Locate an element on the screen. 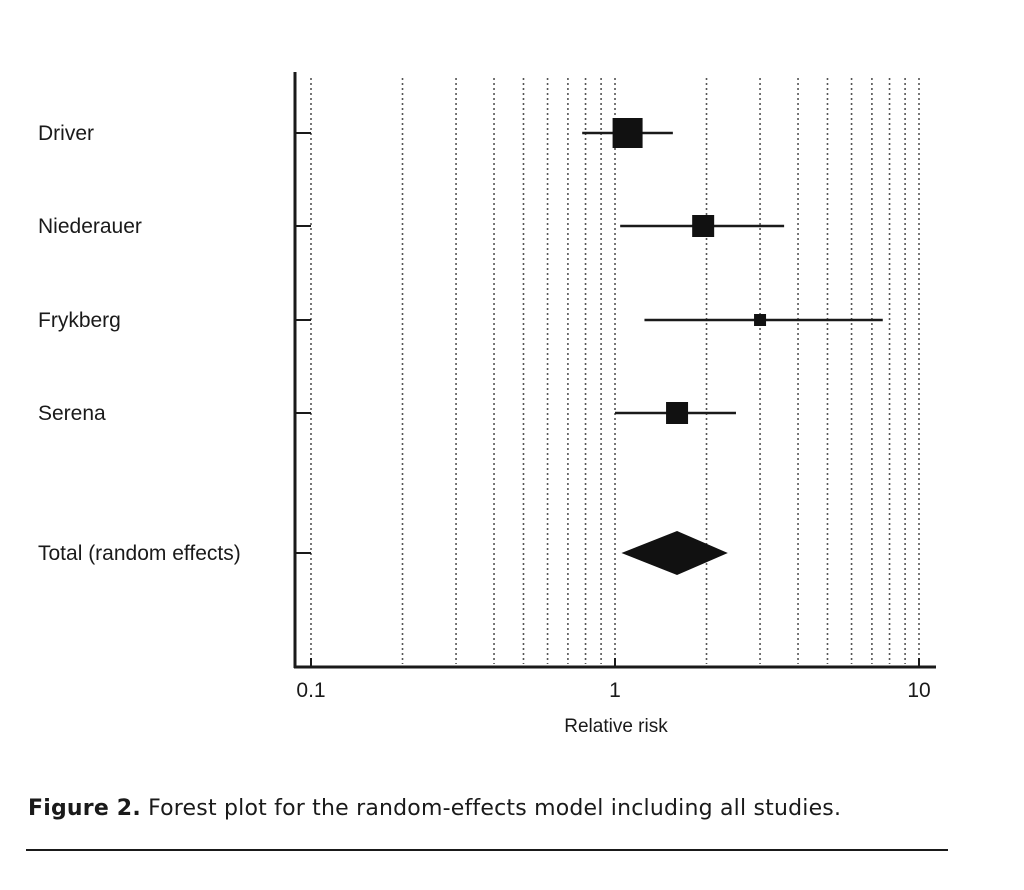 The height and width of the screenshot is (890, 1024). study-row: Driver is located at coordinates (355, 133).